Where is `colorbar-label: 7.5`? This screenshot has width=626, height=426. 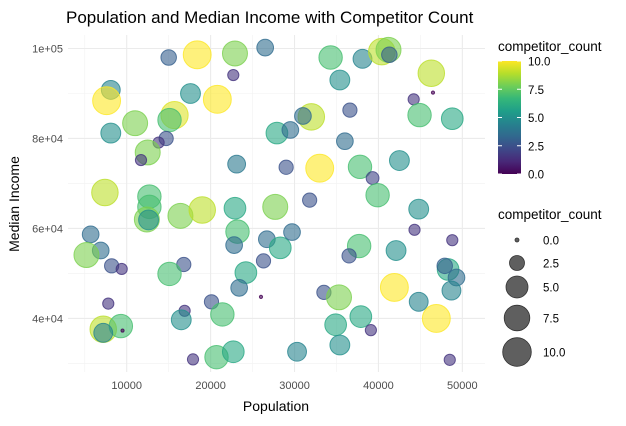
colorbar-label: 7.5 is located at coordinates (536, 91).